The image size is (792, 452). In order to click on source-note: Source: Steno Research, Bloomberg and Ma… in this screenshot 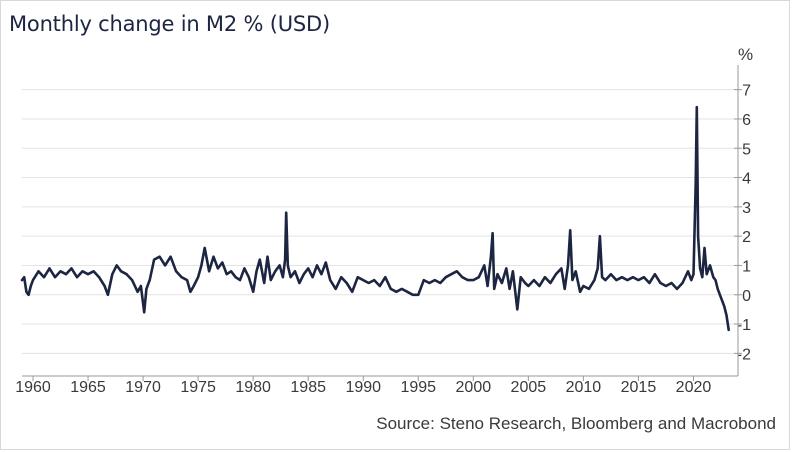, I will do `click(576, 423)`.